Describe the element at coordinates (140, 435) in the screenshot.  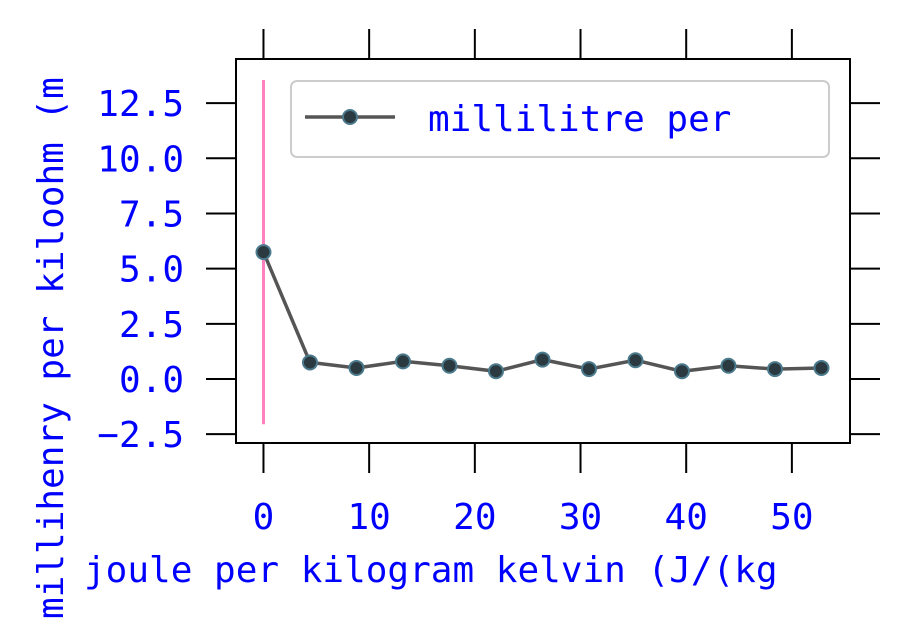
I see `y-tick-label: −2.5` at that location.